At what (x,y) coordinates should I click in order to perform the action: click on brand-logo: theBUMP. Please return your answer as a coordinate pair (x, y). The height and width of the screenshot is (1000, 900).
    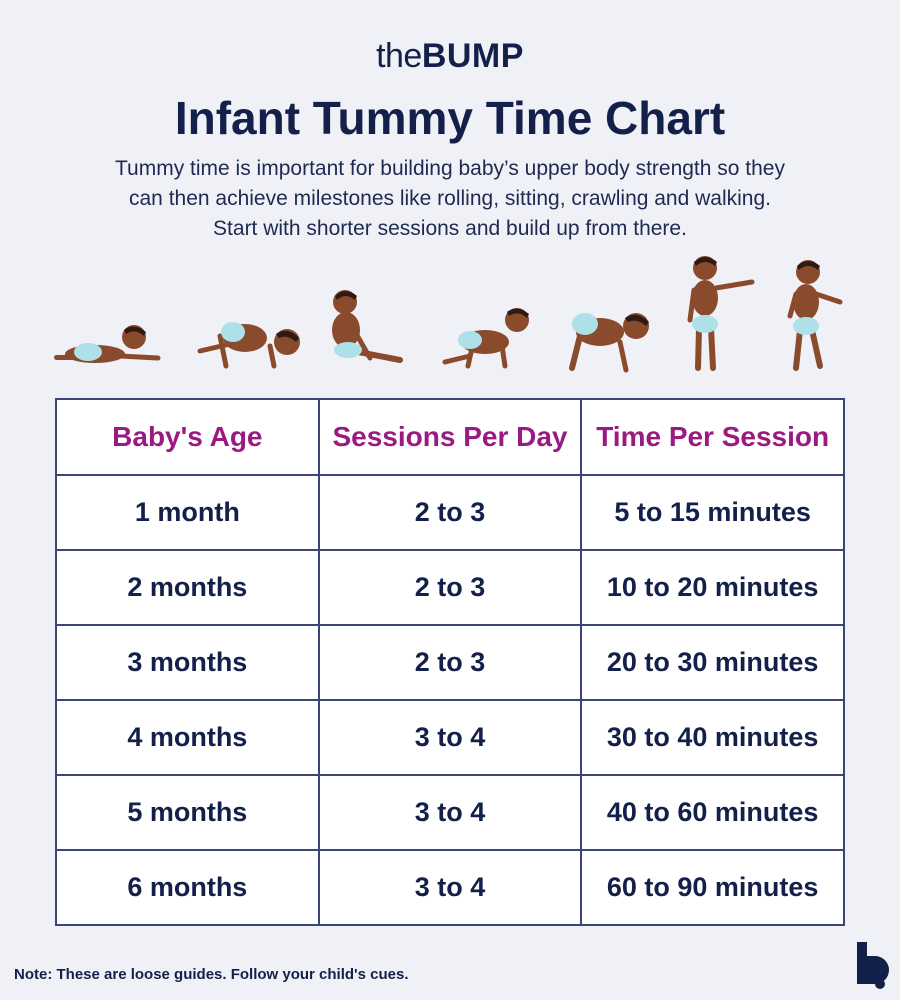
    Looking at the image, I should click on (450, 56).